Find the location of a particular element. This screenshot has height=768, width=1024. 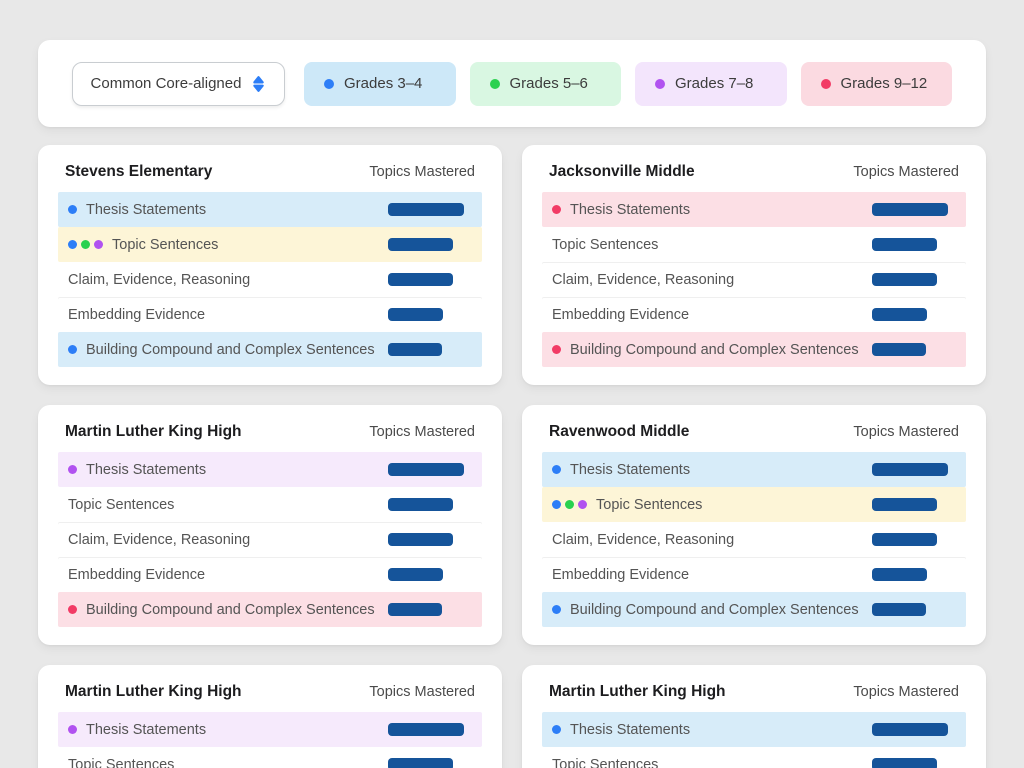

topic-rows: Thesis Statements Topic Sentences is located at coordinates (270, 740).